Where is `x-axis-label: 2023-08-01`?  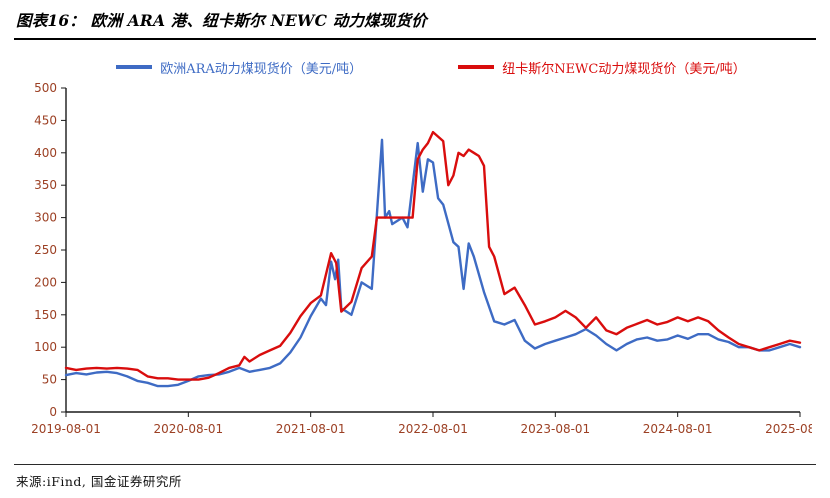 x-axis-label: 2023-08-01 is located at coordinates (555, 429).